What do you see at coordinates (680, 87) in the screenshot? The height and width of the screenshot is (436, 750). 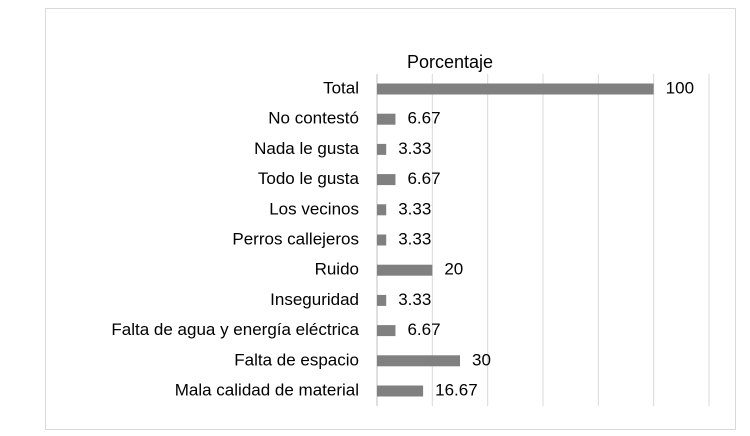 I see `value-label: 100` at bounding box center [680, 87].